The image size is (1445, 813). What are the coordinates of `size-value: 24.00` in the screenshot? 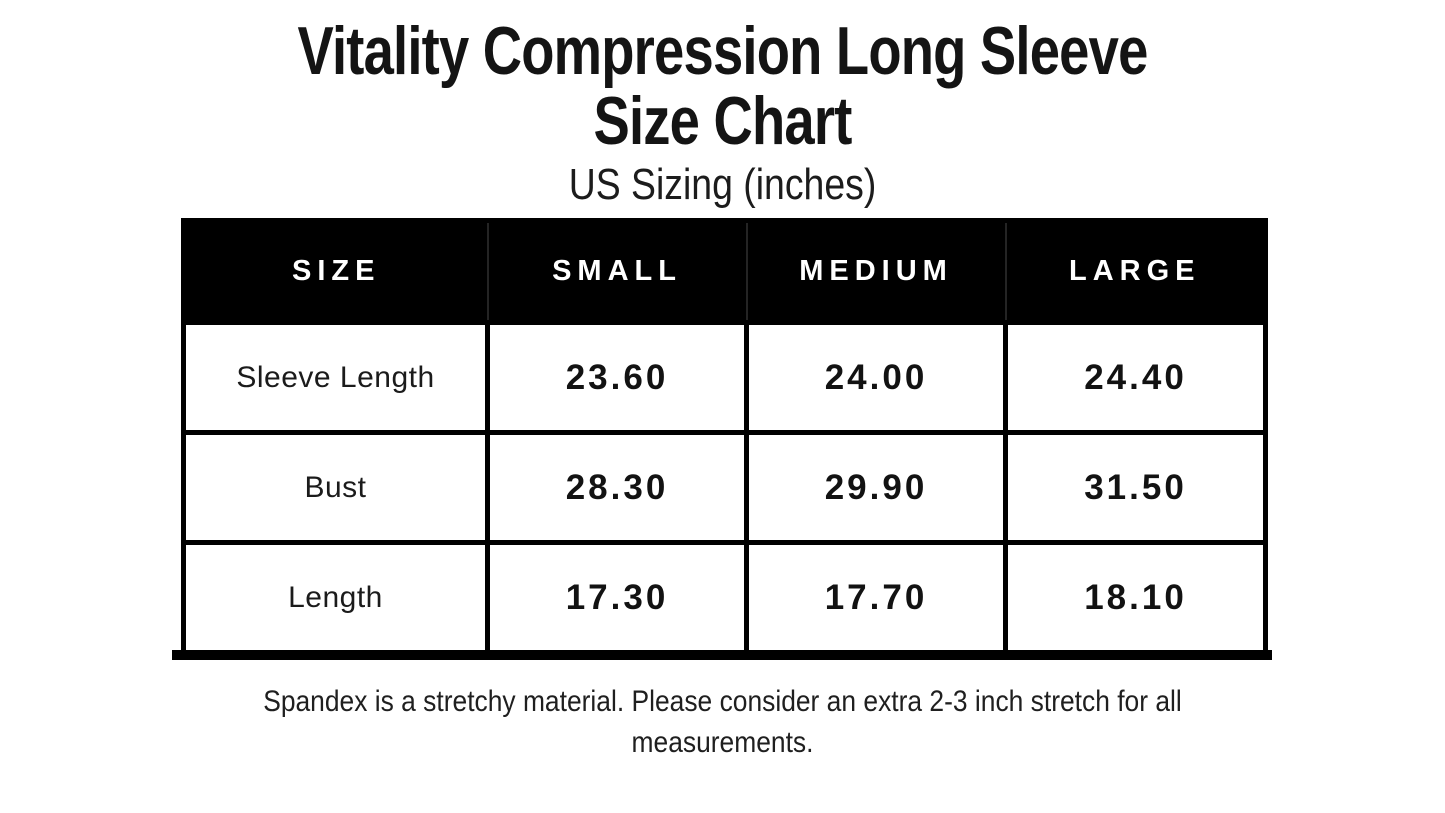 It's located at (876, 377).